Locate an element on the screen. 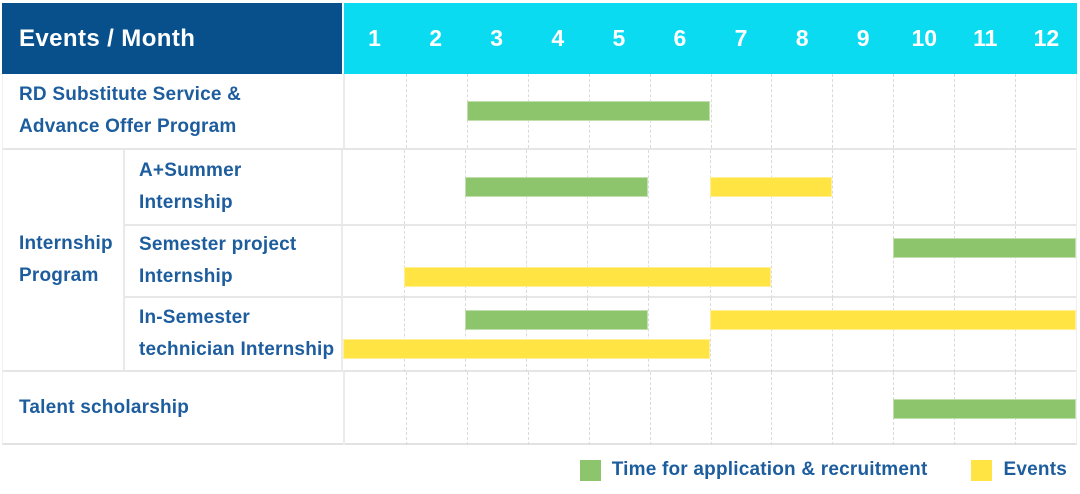 This screenshot has height=494, width=1080. month-header-row: 1 2 3 4 5 6 7 8 9 10 11 12 is located at coordinates (710, 38).